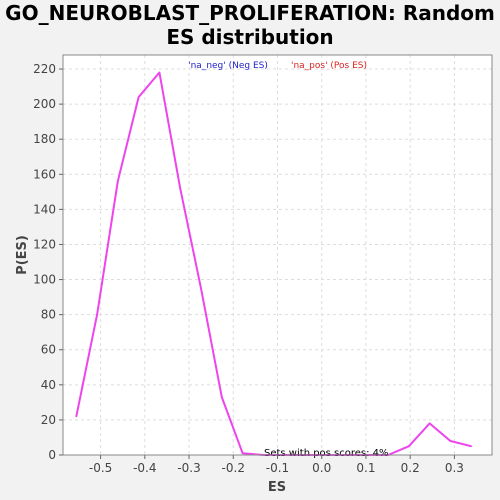 This screenshot has width=500, height=500. What do you see at coordinates (44, 139) in the screenshot?
I see `y-tick-label: 180` at bounding box center [44, 139].